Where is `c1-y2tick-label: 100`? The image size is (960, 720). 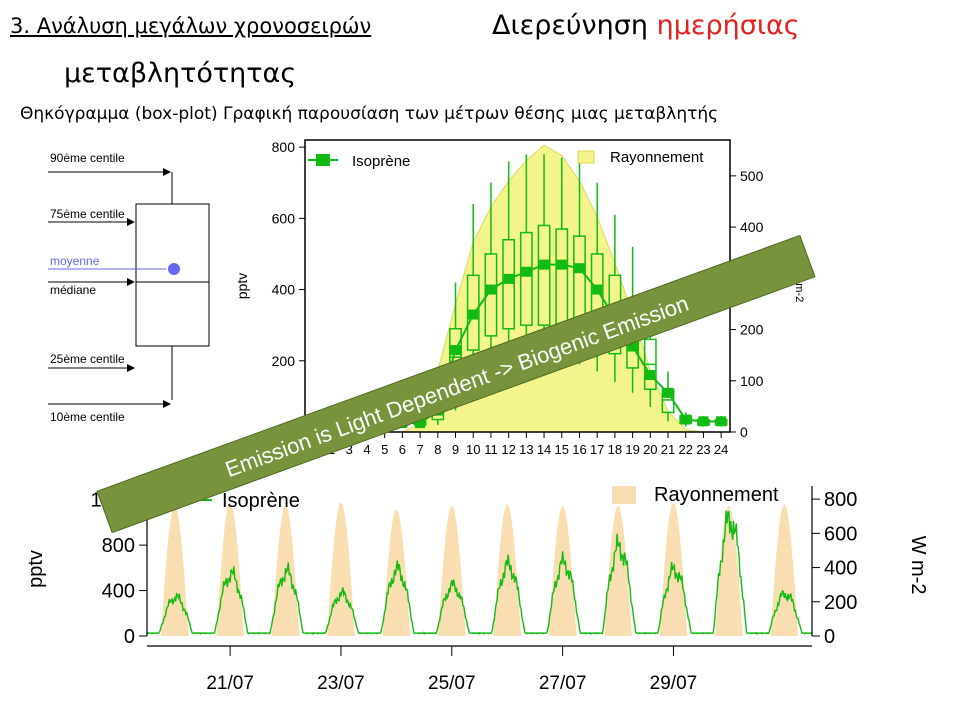 c1-y2tick-label: 100 is located at coordinates (752, 381).